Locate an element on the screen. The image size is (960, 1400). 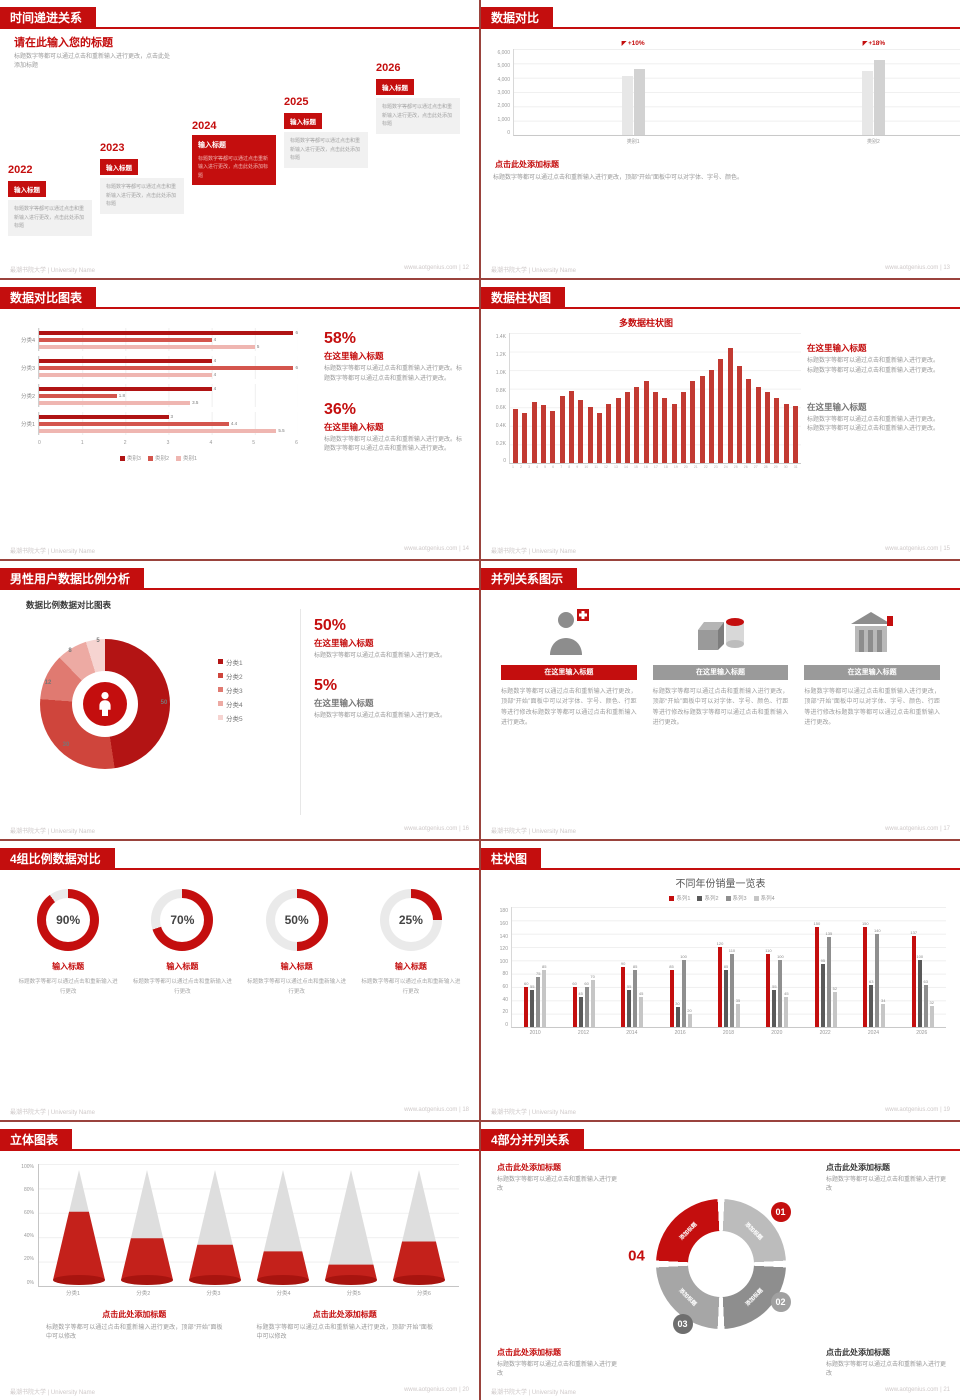
gb-bw: 63 is located at coordinates (871, 1003).